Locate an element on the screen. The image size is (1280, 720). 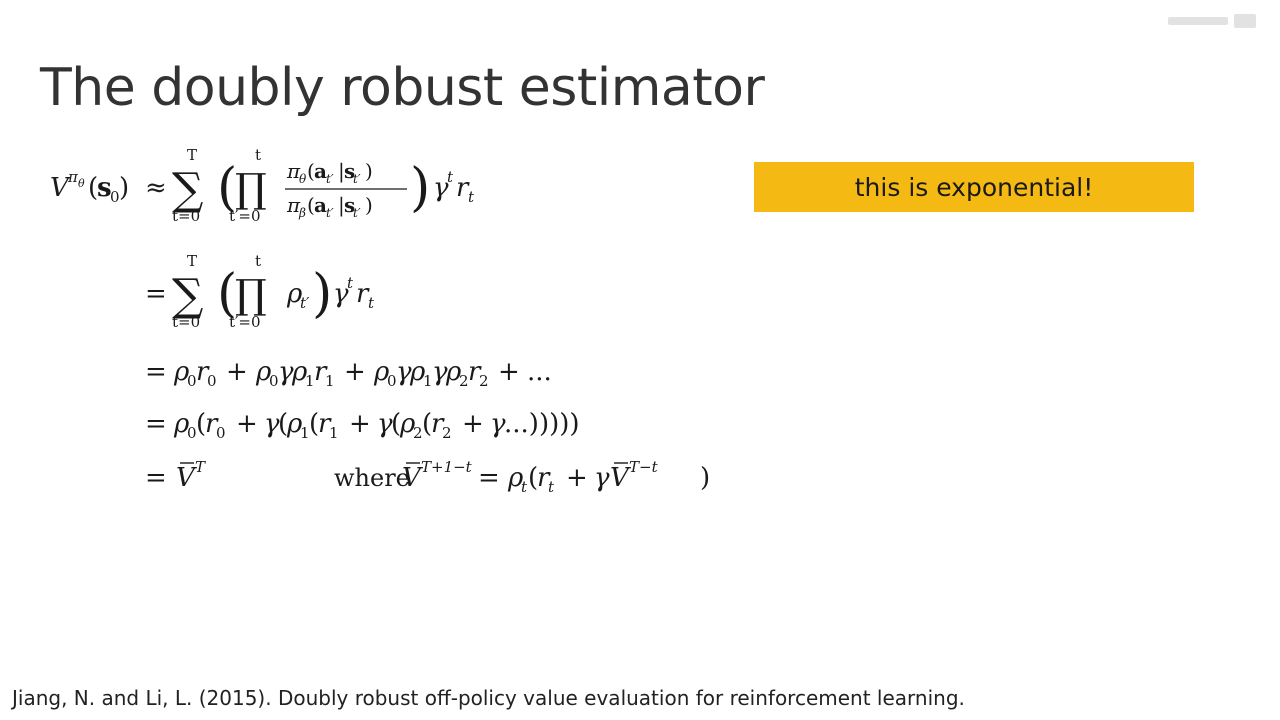
svg-text: β is located at coordinates (302, 213).